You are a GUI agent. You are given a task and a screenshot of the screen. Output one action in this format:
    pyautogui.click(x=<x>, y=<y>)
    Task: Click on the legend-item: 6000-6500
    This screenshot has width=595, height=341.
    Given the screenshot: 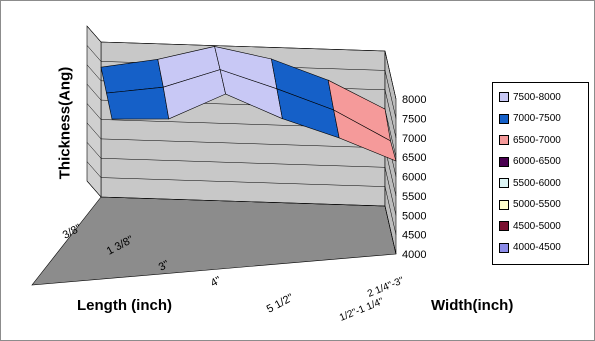 What is the action you would take?
    pyautogui.click(x=530, y=162)
    